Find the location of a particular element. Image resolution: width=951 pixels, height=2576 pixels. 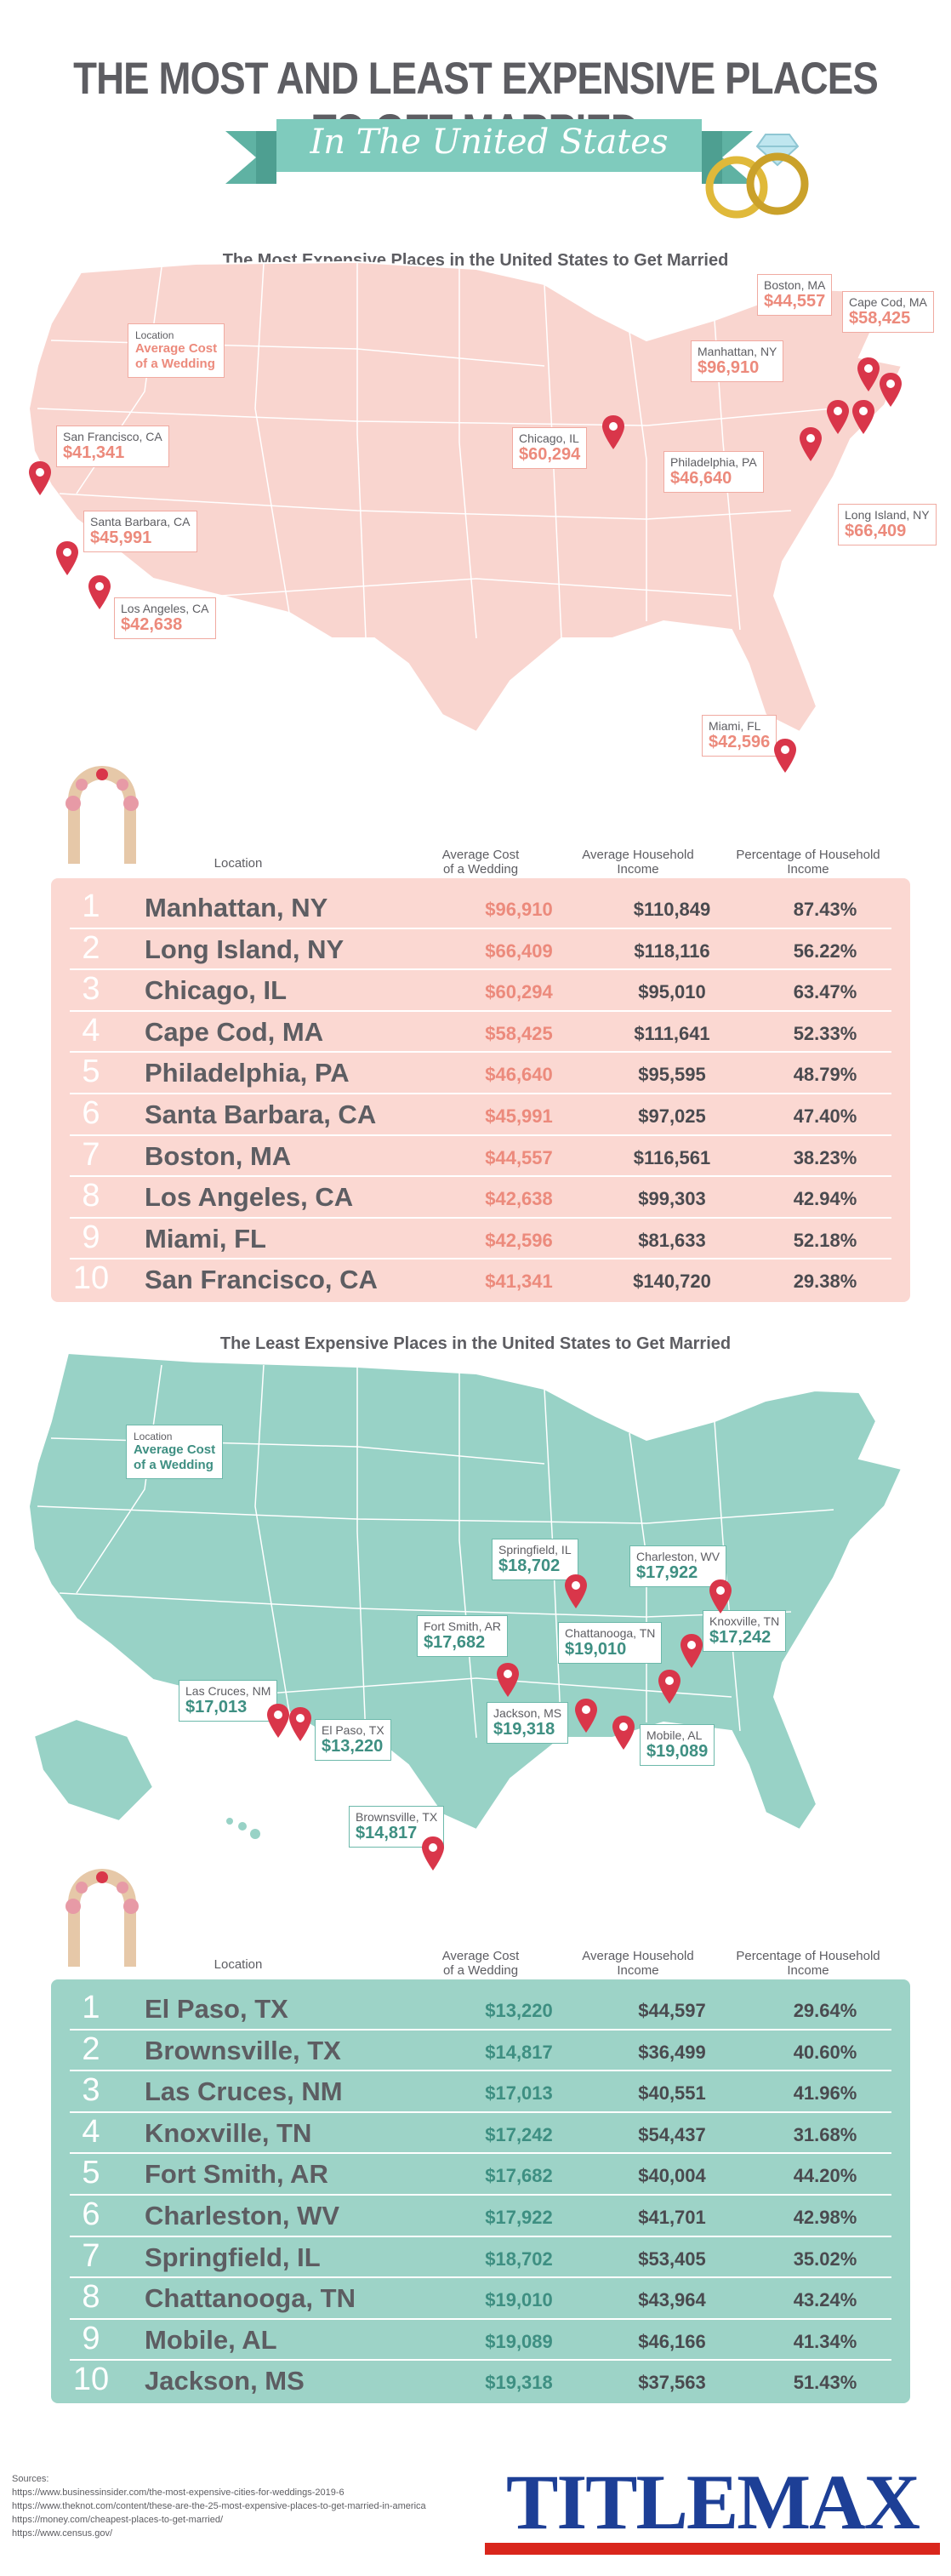

row-income-percentage: 29.64% is located at coordinates (825, 2010).